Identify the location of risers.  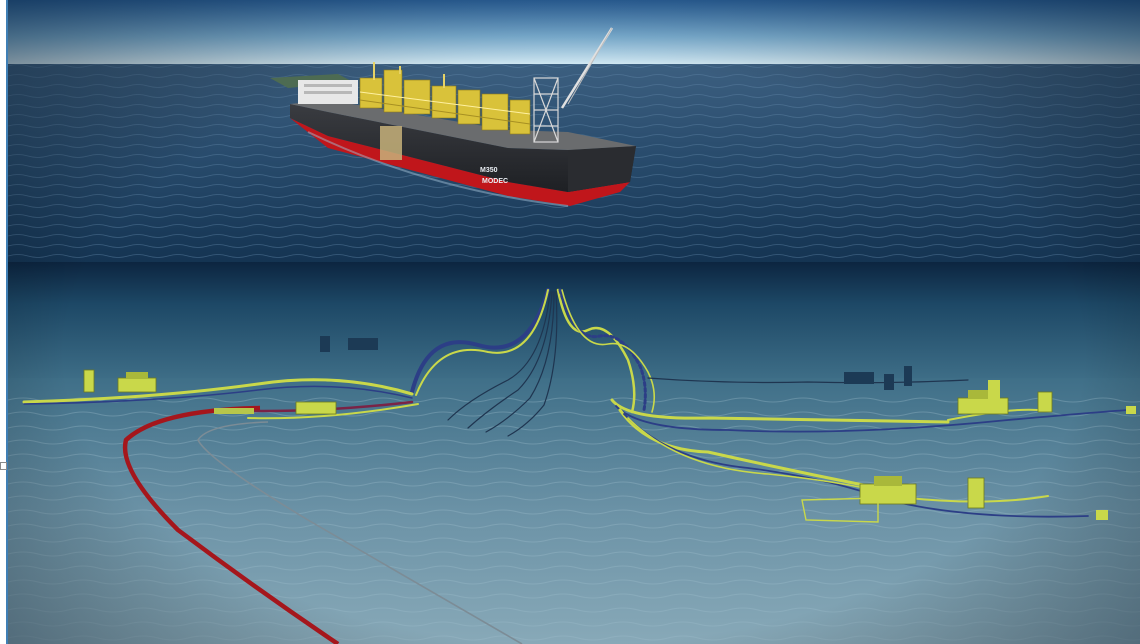
(533, 362).